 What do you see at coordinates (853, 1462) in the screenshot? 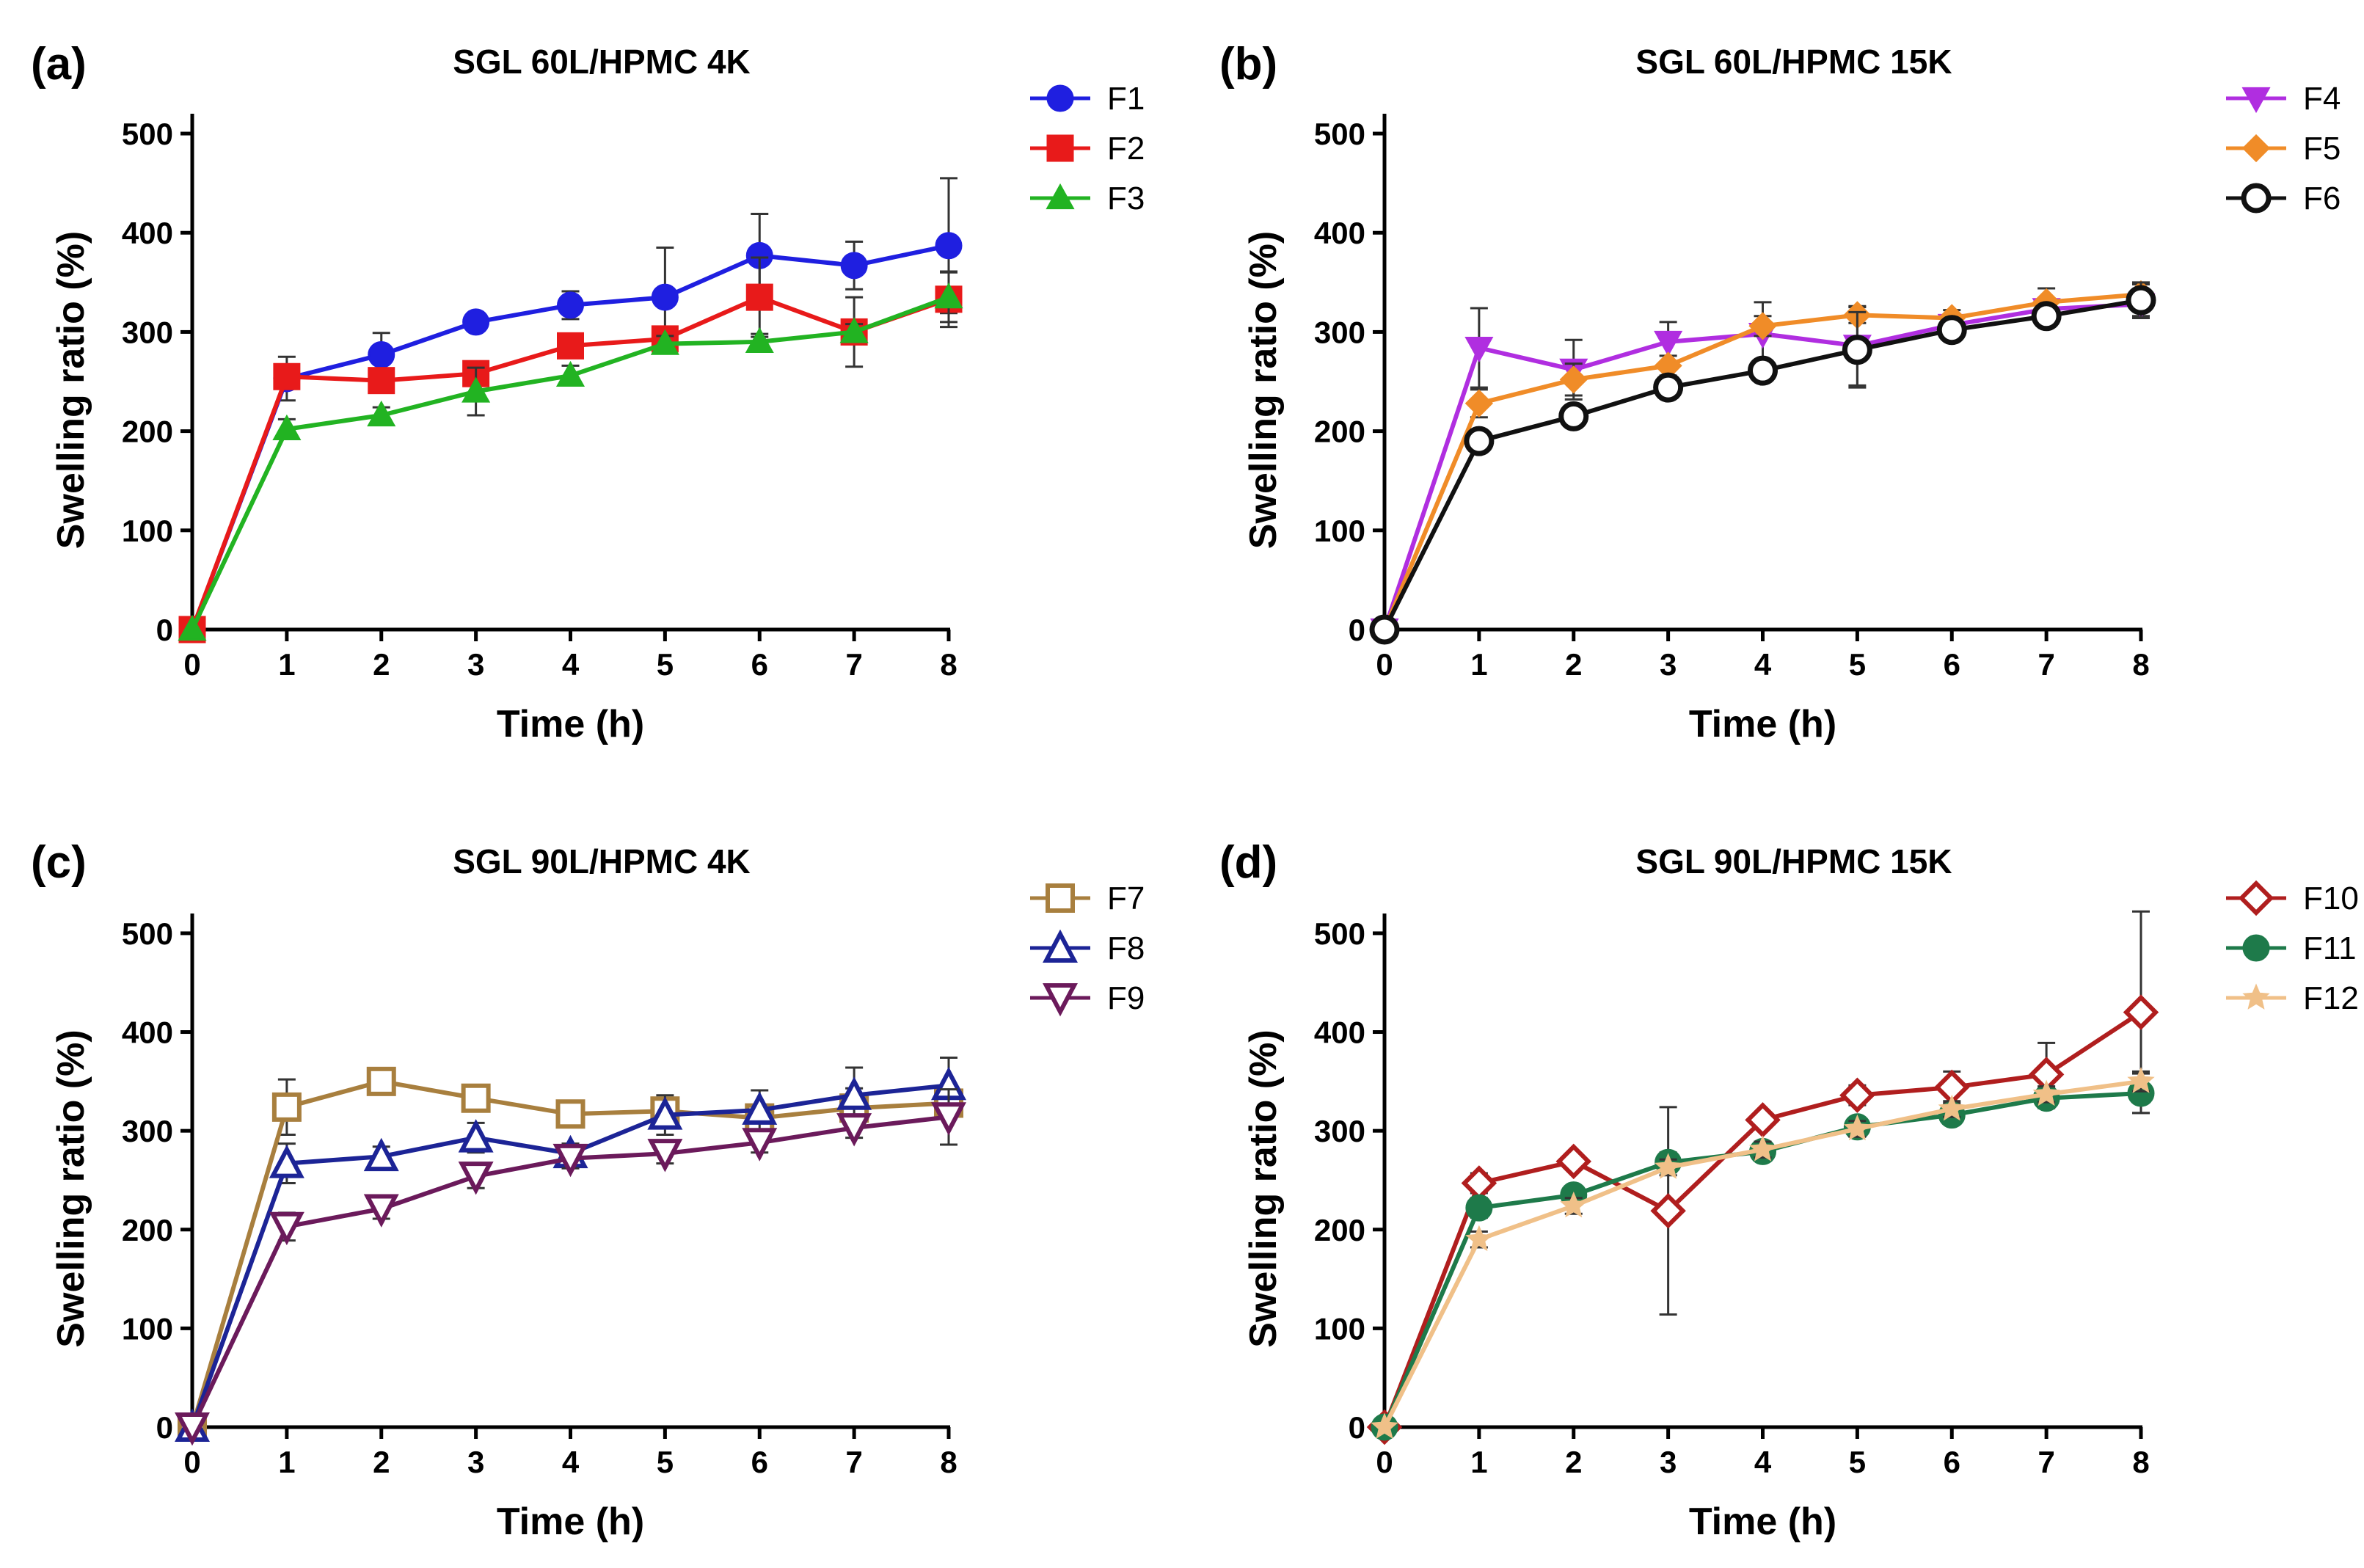
I see `x-tick-label: 7` at bounding box center [853, 1462].